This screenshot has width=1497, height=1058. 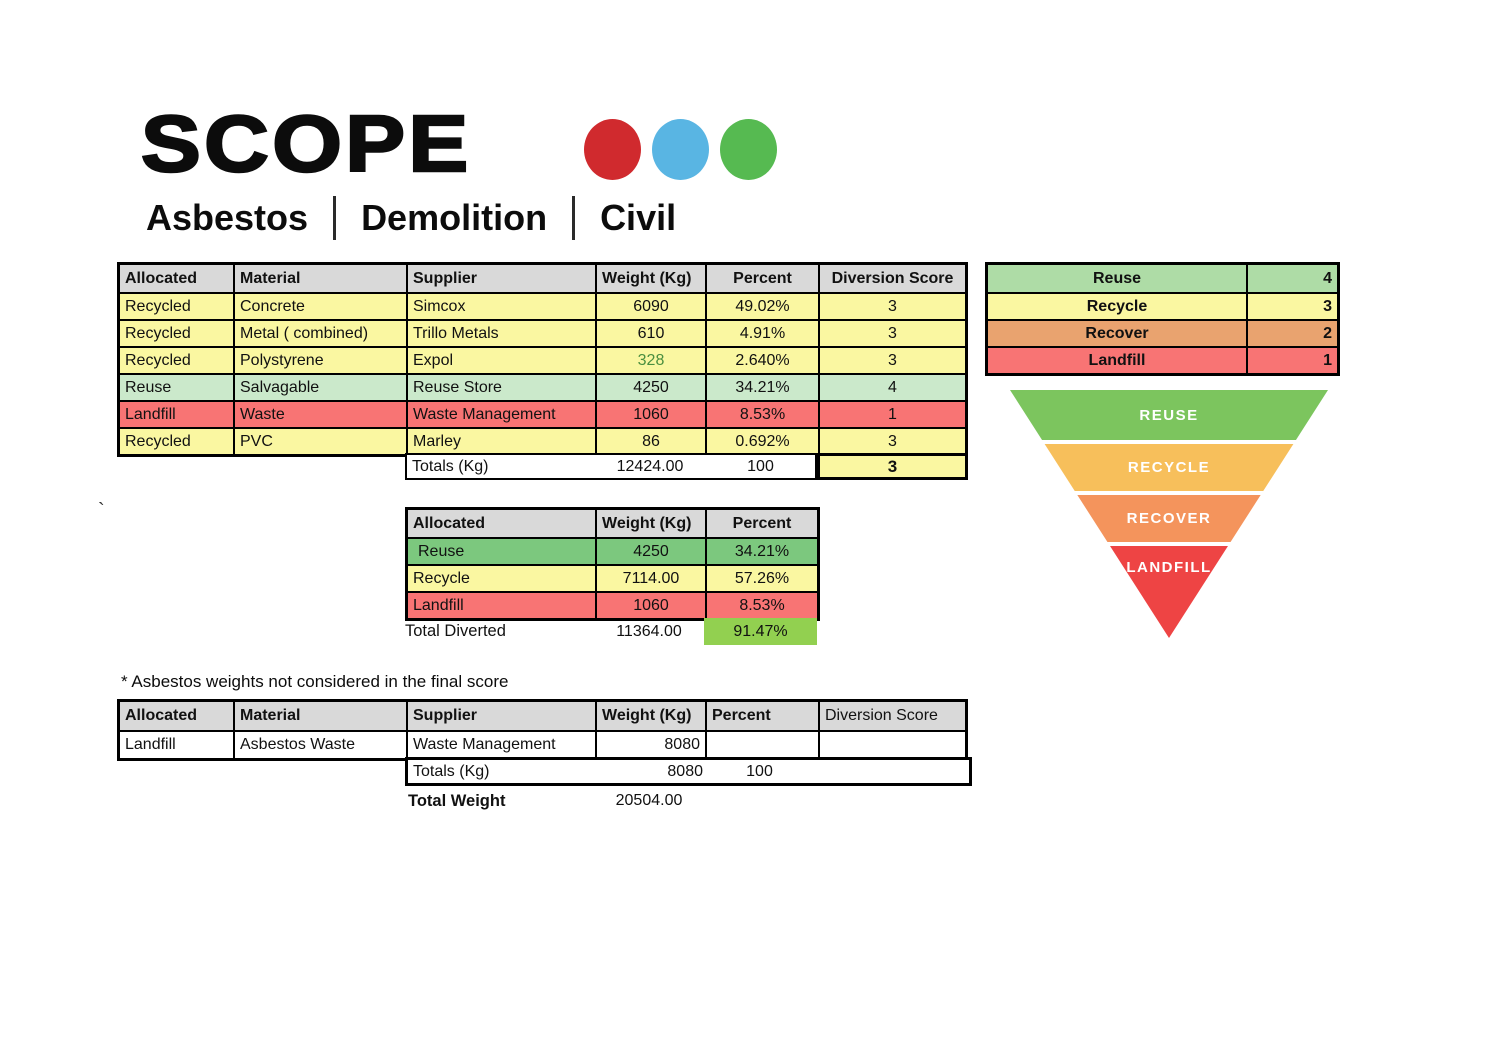 What do you see at coordinates (638, 217) in the screenshot?
I see `tagline-civil: Civil` at bounding box center [638, 217].